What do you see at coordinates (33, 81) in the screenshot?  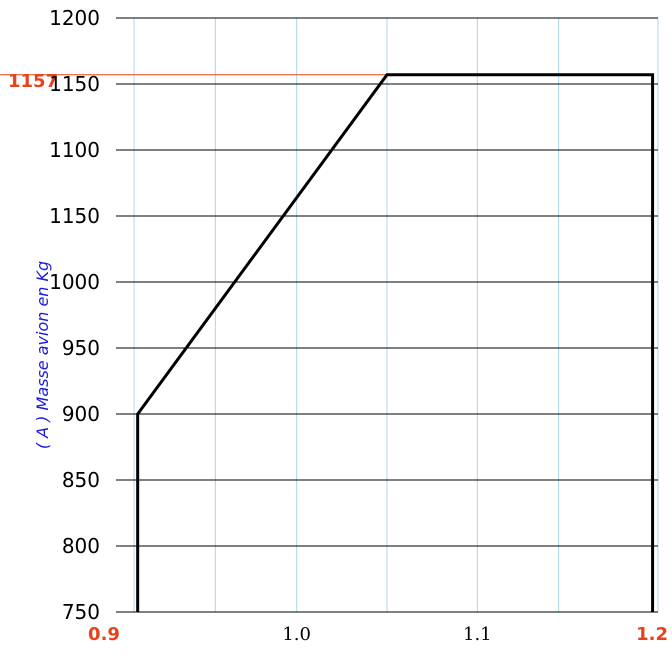 I see `reference-label: 1157` at bounding box center [33, 81].